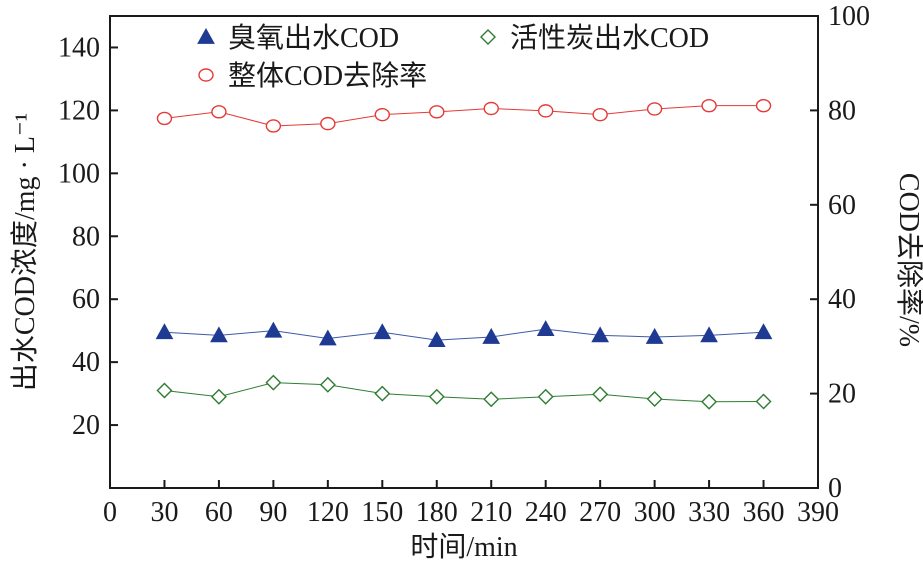  Describe the element at coordinates (219, 512) in the screenshot. I see `x-tick-label: 60` at that location.